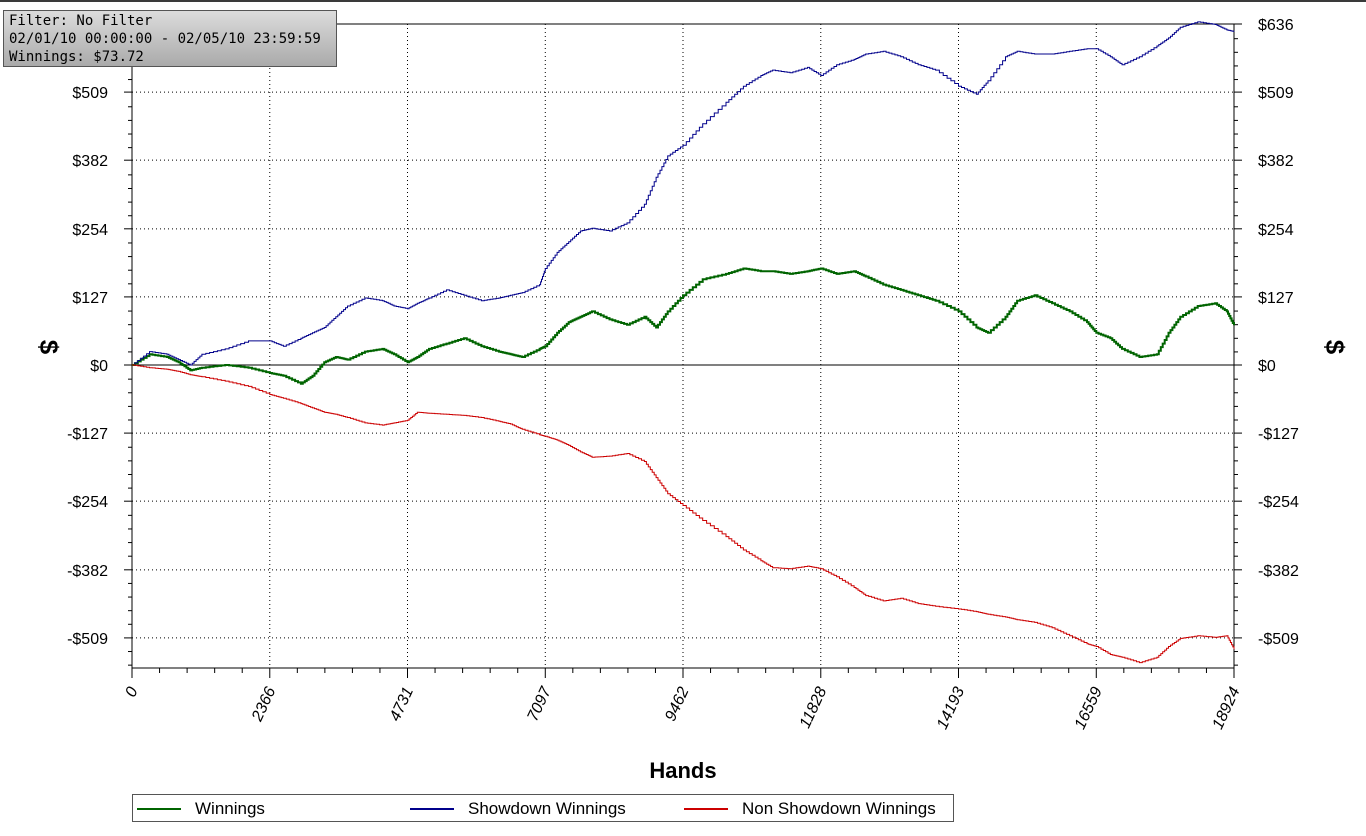 Image resolution: width=1366 pixels, height=836 pixels. I want to click on y-tick-label-right: $382, so click(1276, 161).